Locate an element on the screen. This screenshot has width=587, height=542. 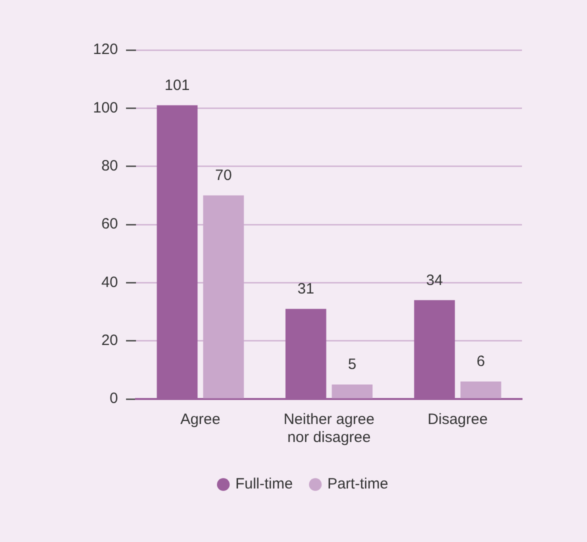
y-tick-label: 100 is located at coordinates (105, 107).